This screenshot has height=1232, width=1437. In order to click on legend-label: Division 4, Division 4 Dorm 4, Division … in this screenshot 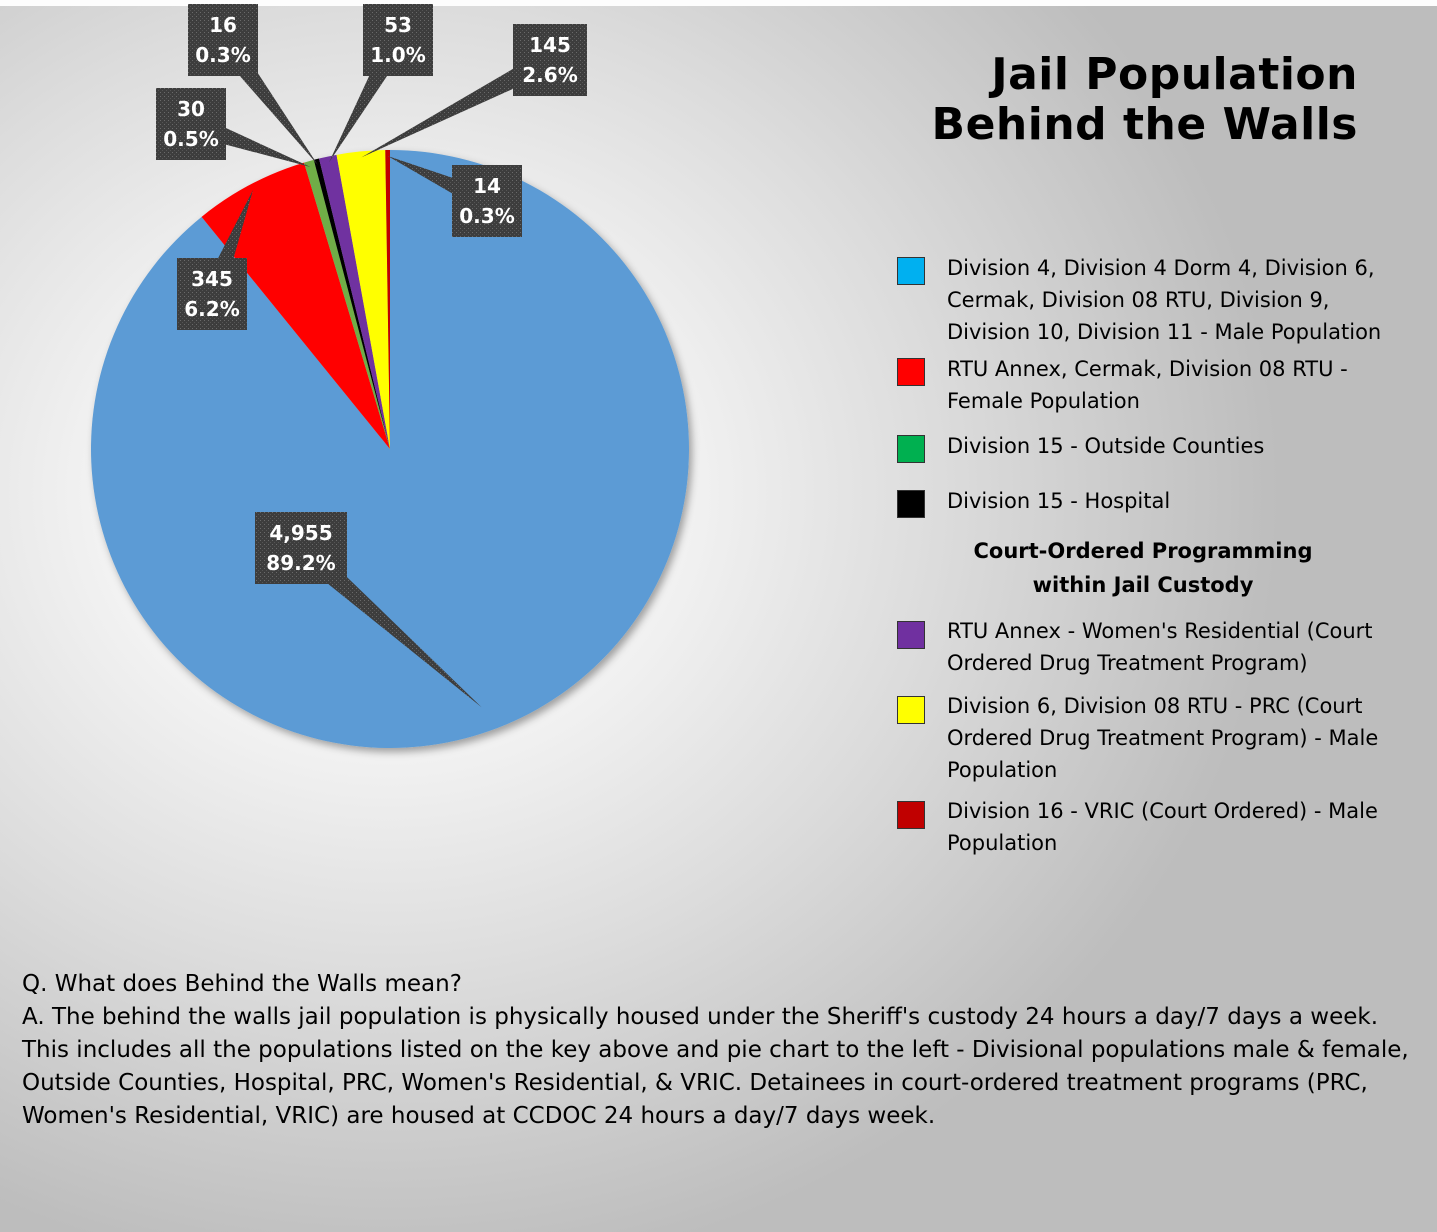, I will do `click(1164, 300)`.